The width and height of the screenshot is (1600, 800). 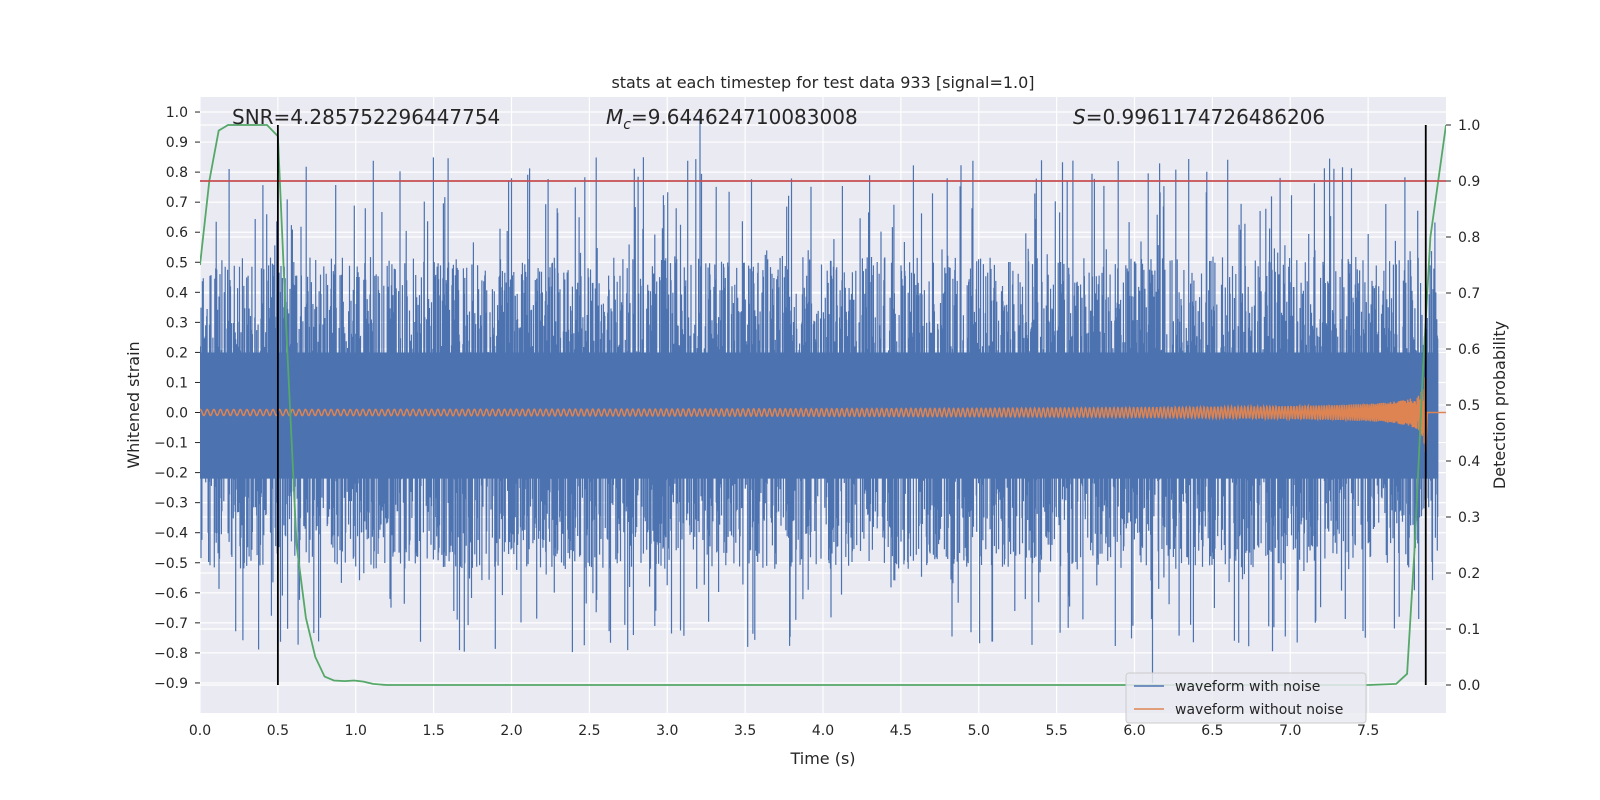 What do you see at coordinates (171, 624) in the screenshot?
I see `y-tick-label: −0.7` at bounding box center [171, 624].